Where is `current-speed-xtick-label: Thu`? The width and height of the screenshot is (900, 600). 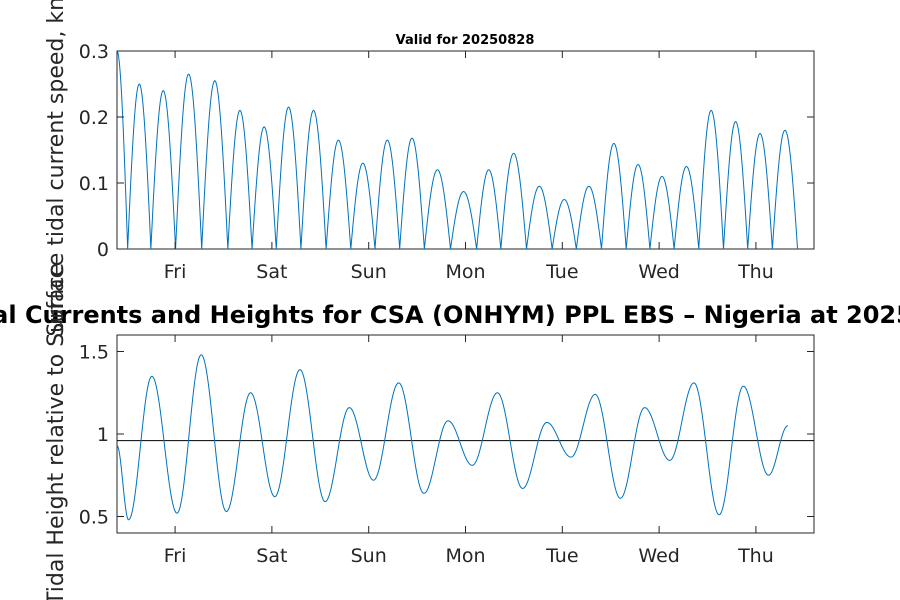 current-speed-xtick-label: Thu is located at coordinates (755, 272).